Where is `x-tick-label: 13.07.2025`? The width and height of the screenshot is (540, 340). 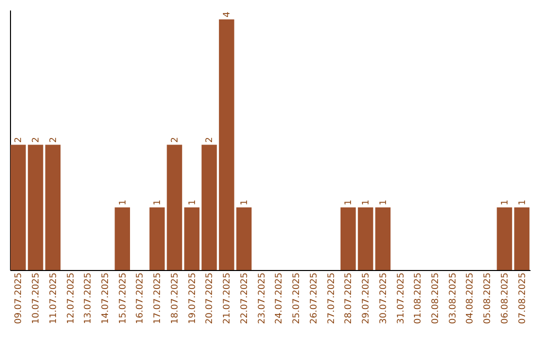 x-tick-label: 13.07.2025 is located at coordinates (89, 298).